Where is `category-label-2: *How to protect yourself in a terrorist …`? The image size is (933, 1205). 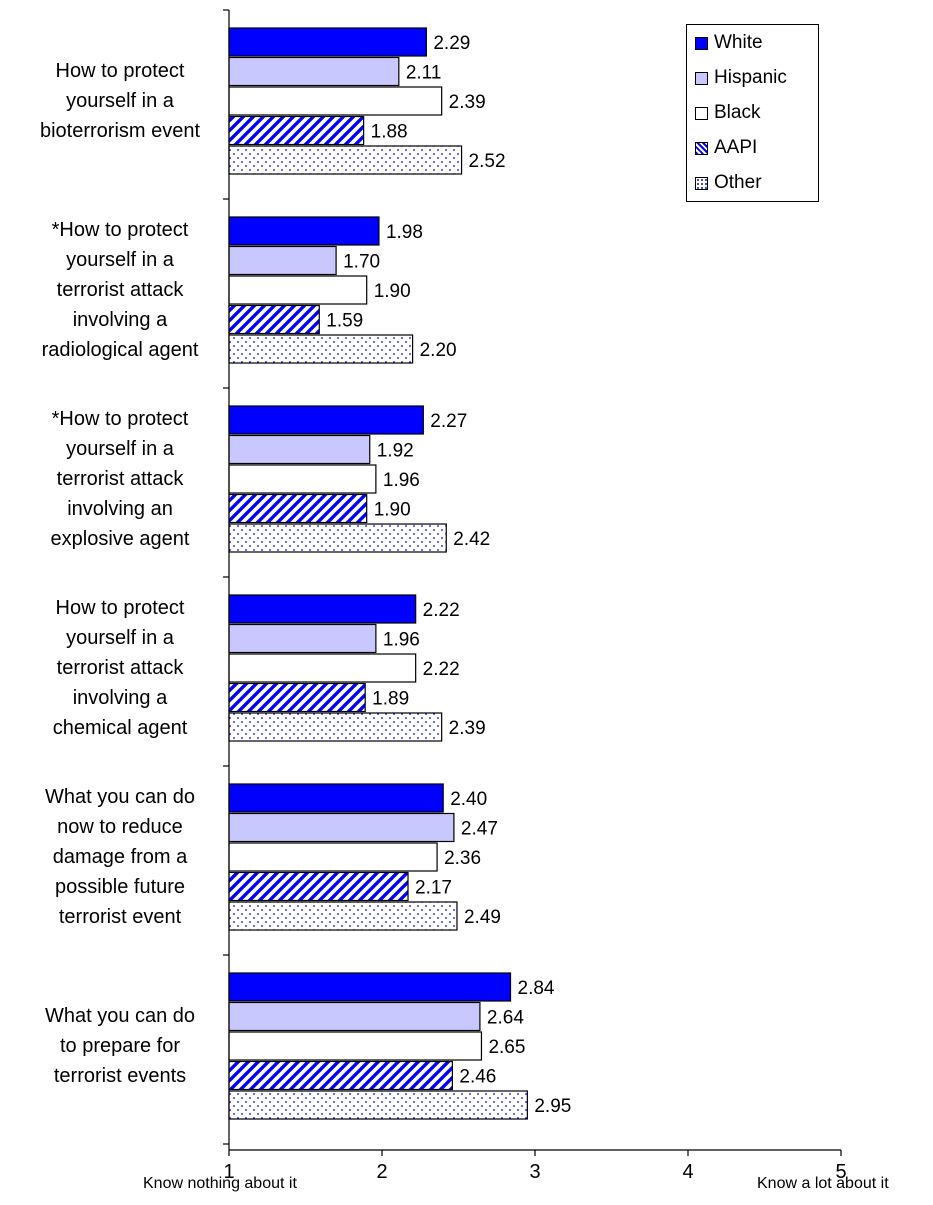
category-label-2: *How to protect yourself in a terrorist … is located at coordinates (120, 290).